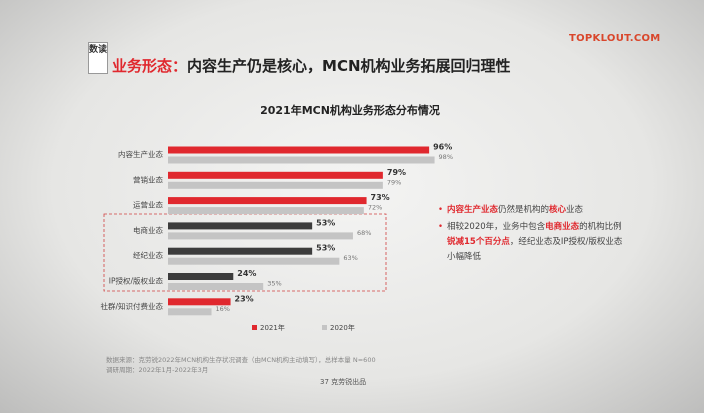 Image resolution: width=704 pixels, height=413 pixels. I want to click on page-title: 业务形态：内容生产仍是核心，MCN机构业务拓展回归理性, so click(311, 65).